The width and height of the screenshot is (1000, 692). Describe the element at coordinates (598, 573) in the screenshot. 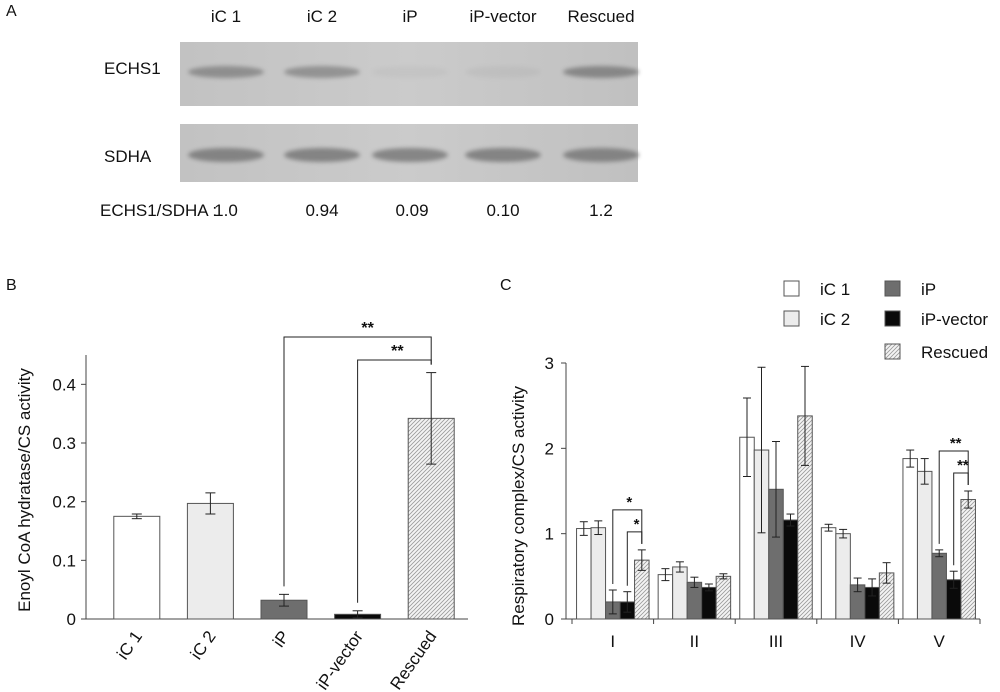

I see `panel-c-bar-ic-2-i` at that location.